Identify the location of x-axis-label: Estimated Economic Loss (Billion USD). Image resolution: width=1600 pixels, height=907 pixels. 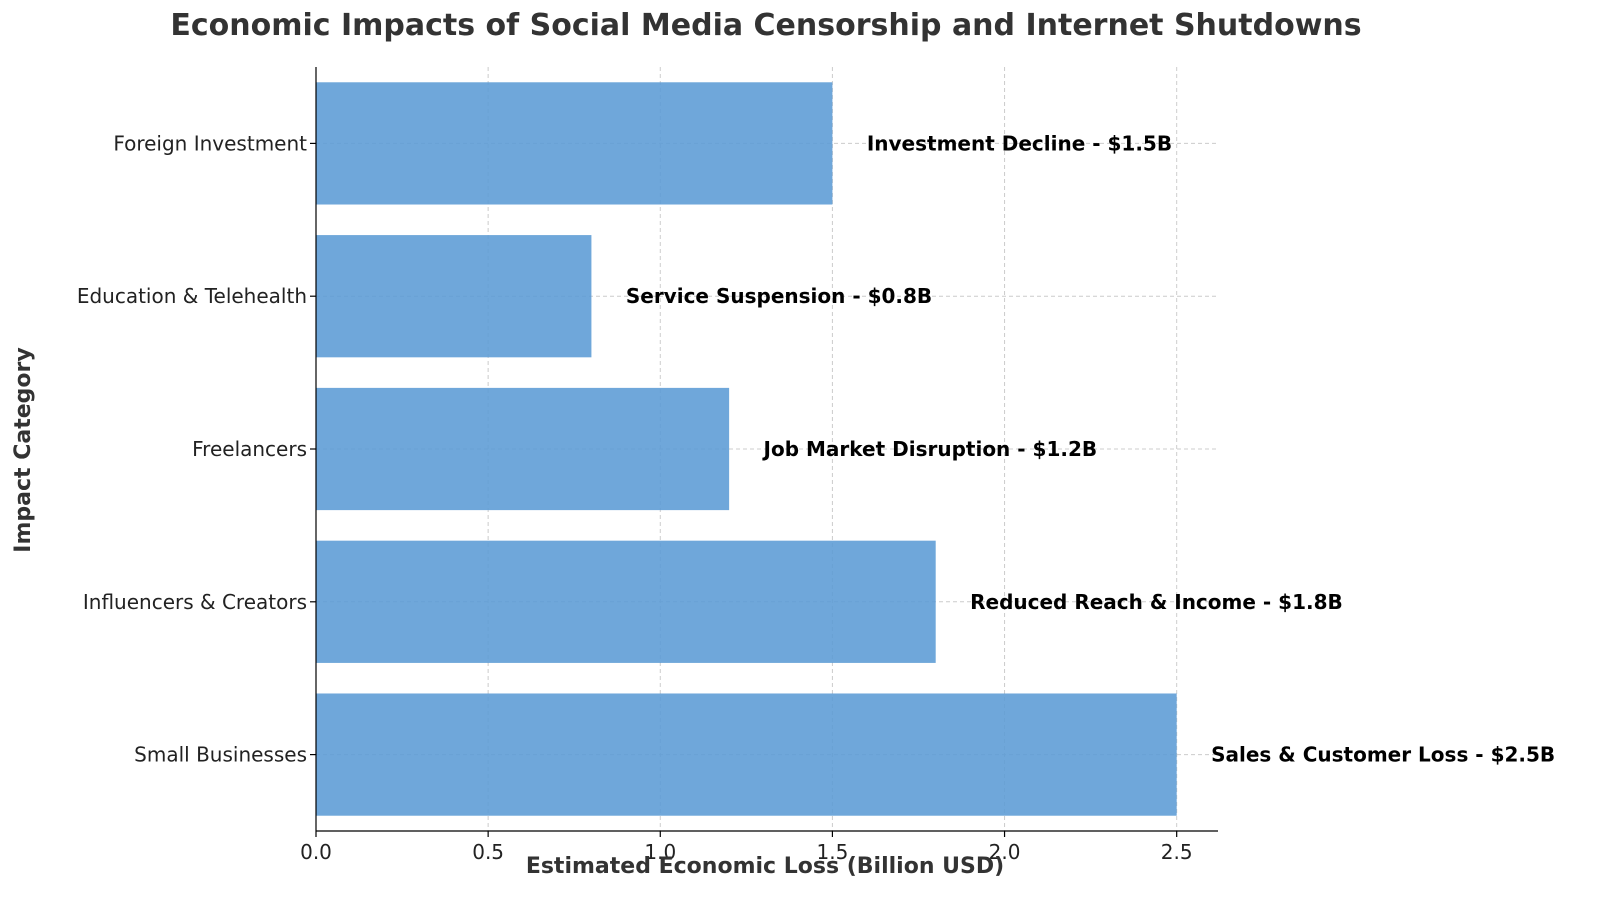
(765, 866).